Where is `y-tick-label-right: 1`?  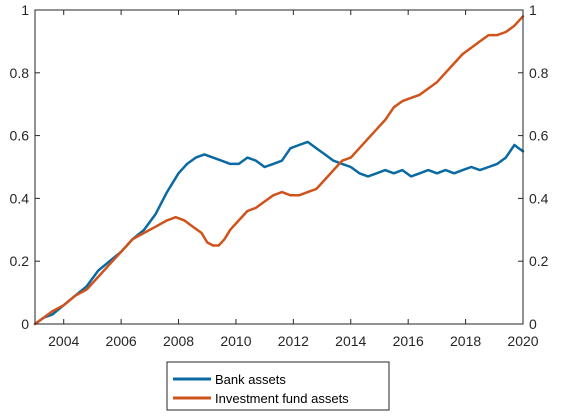
y-tick-label-right: 1 is located at coordinates (533, 10).